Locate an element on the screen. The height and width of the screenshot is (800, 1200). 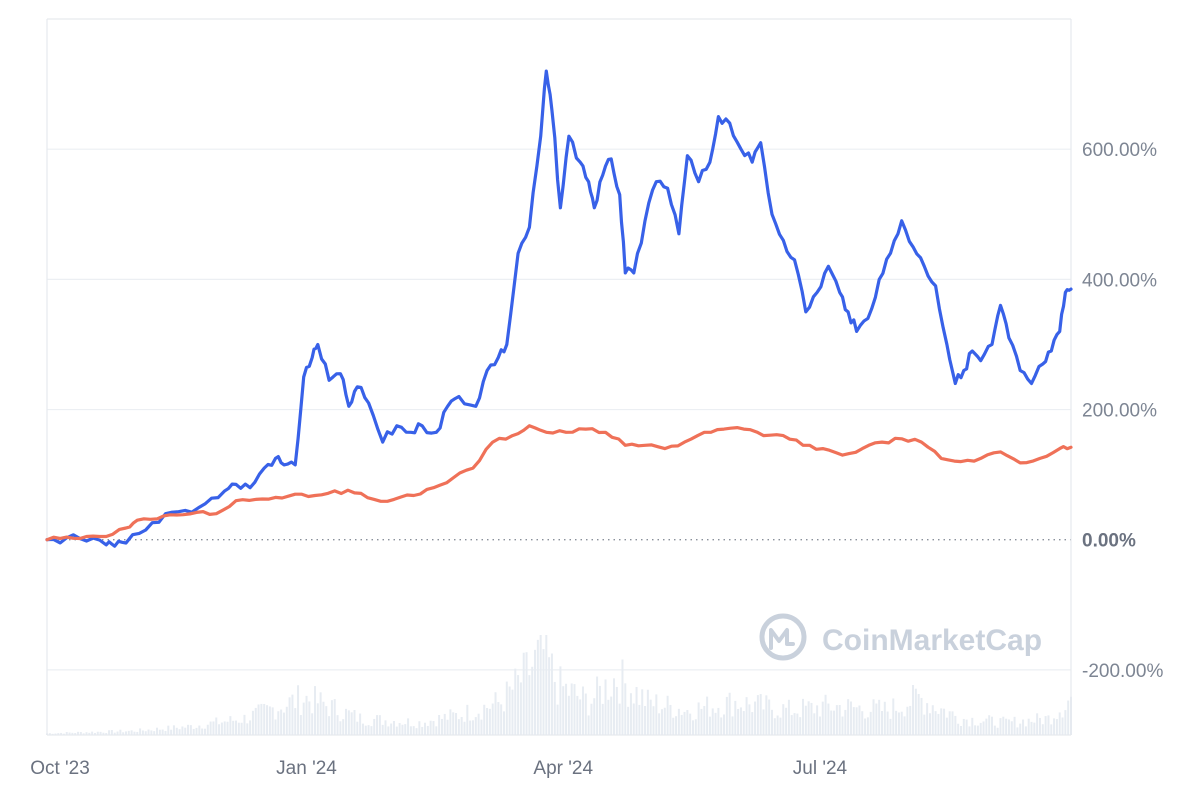
coinmarketcap-logo-m-icon is located at coordinates (782, 639).